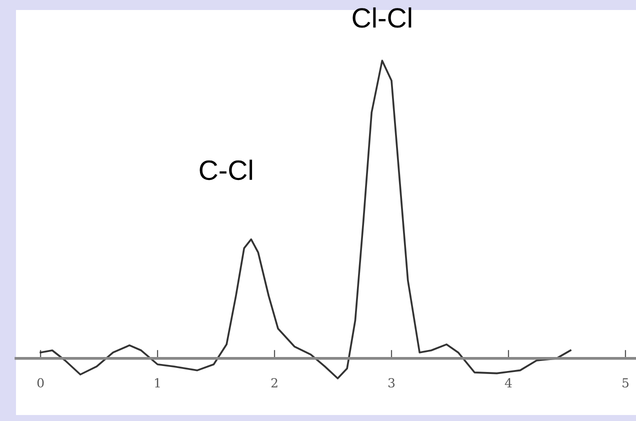 The width and height of the screenshot is (636, 421). Describe the element at coordinates (382, 17) in the screenshot. I see `text: Cl-Cl` at that location.